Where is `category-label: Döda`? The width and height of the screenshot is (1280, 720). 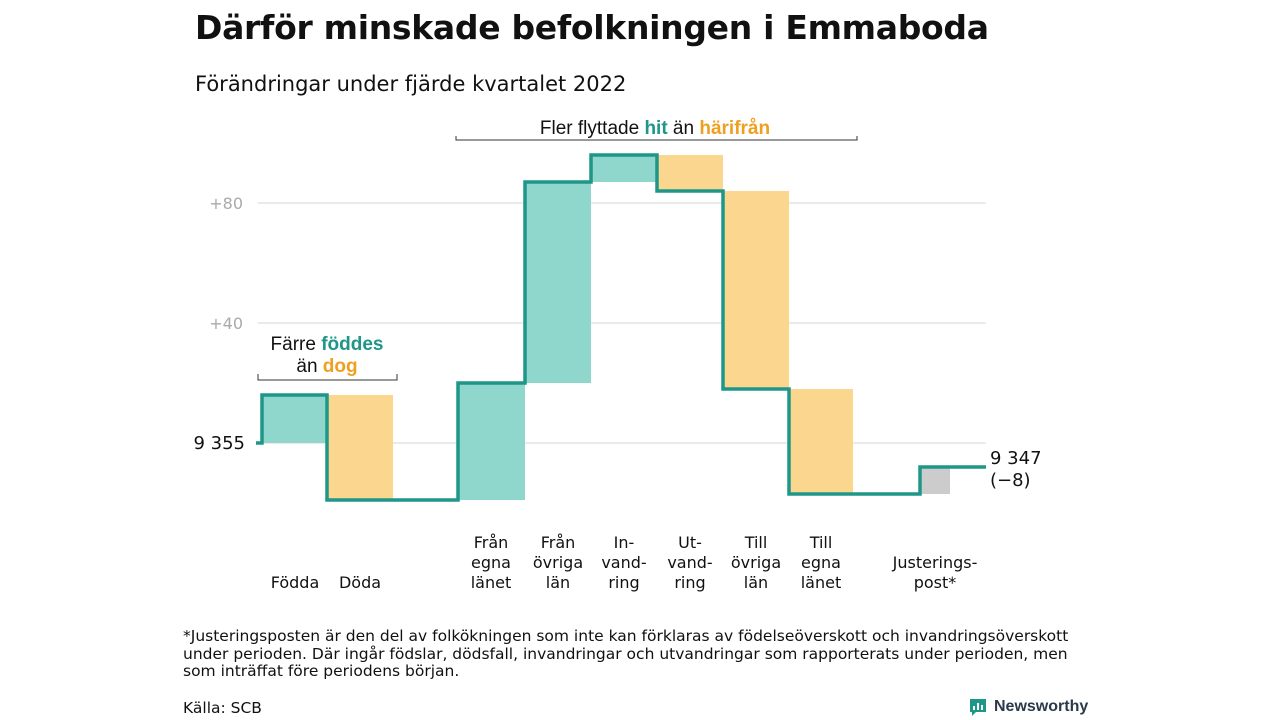 category-label: Döda is located at coordinates (360, 582).